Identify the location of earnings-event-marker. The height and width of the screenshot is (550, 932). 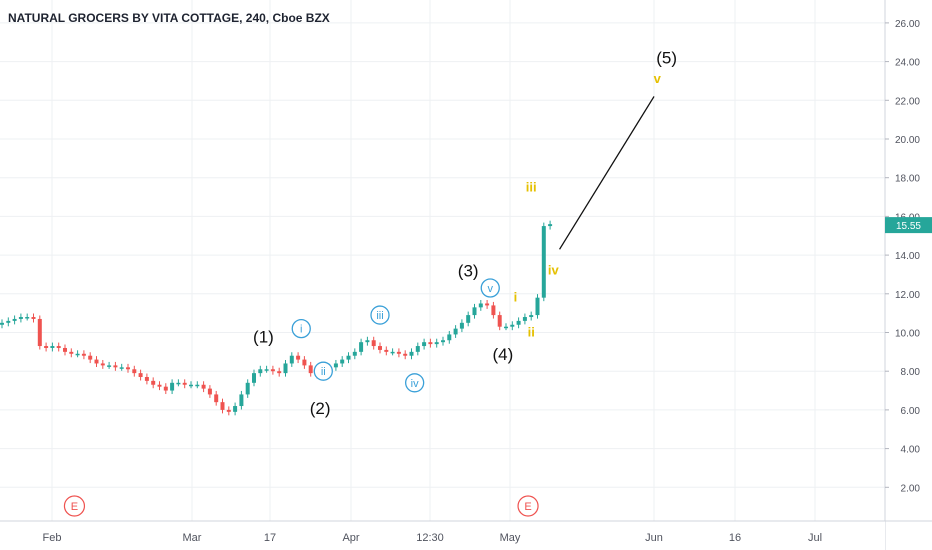
(528, 506).